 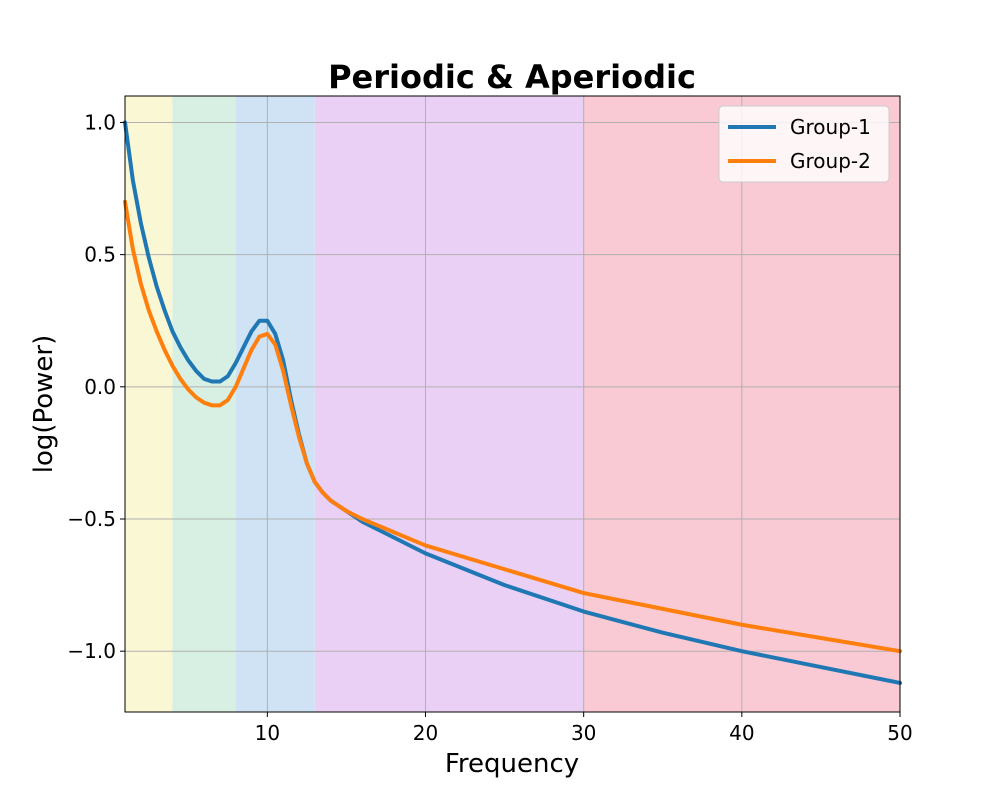 I want to click on y-tick-label-0: 1.0, so click(x=100, y=122).